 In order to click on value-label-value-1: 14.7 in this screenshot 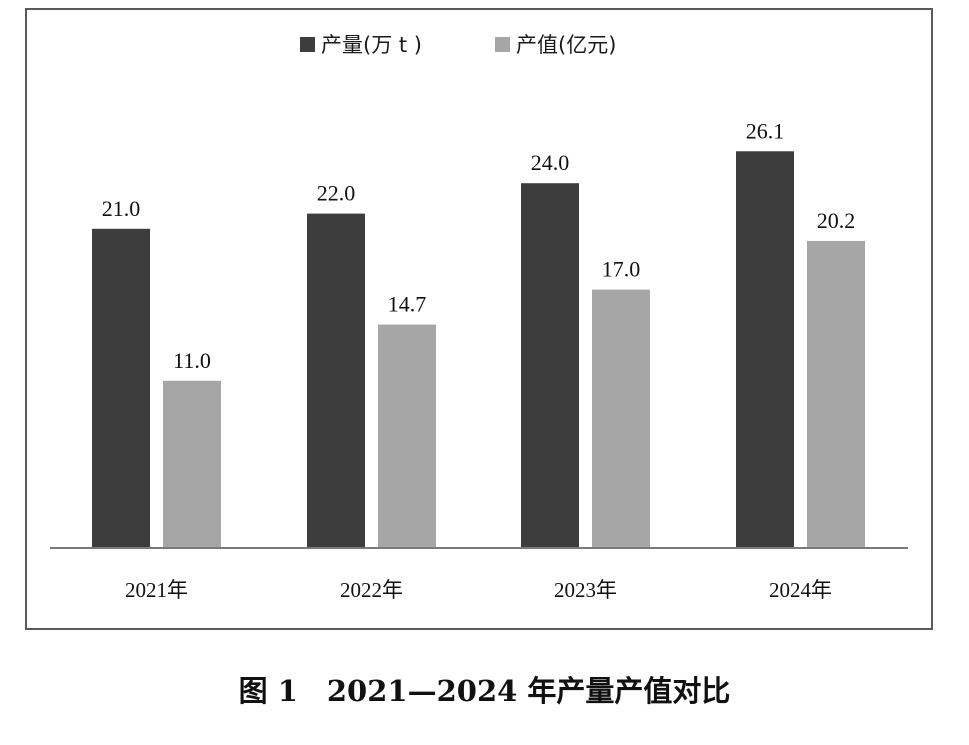, I will do `click(407, 304)`.